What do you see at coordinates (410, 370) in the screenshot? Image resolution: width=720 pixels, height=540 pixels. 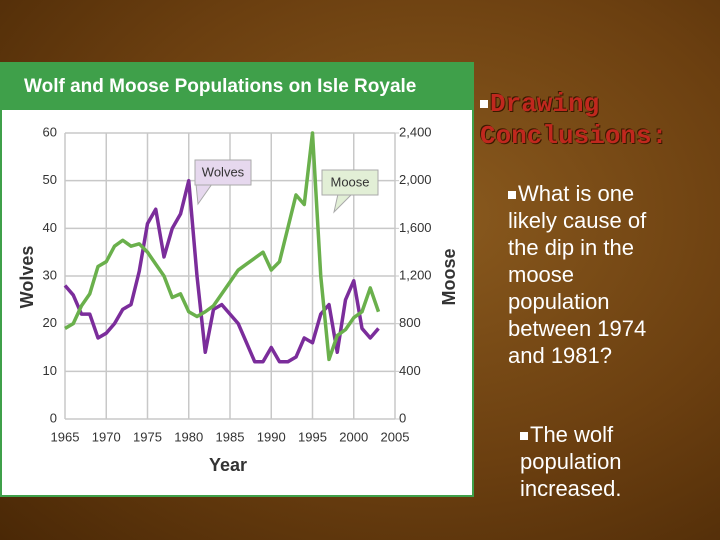 I see `y2-tick-label: 400` at bounding box center [410, 370].